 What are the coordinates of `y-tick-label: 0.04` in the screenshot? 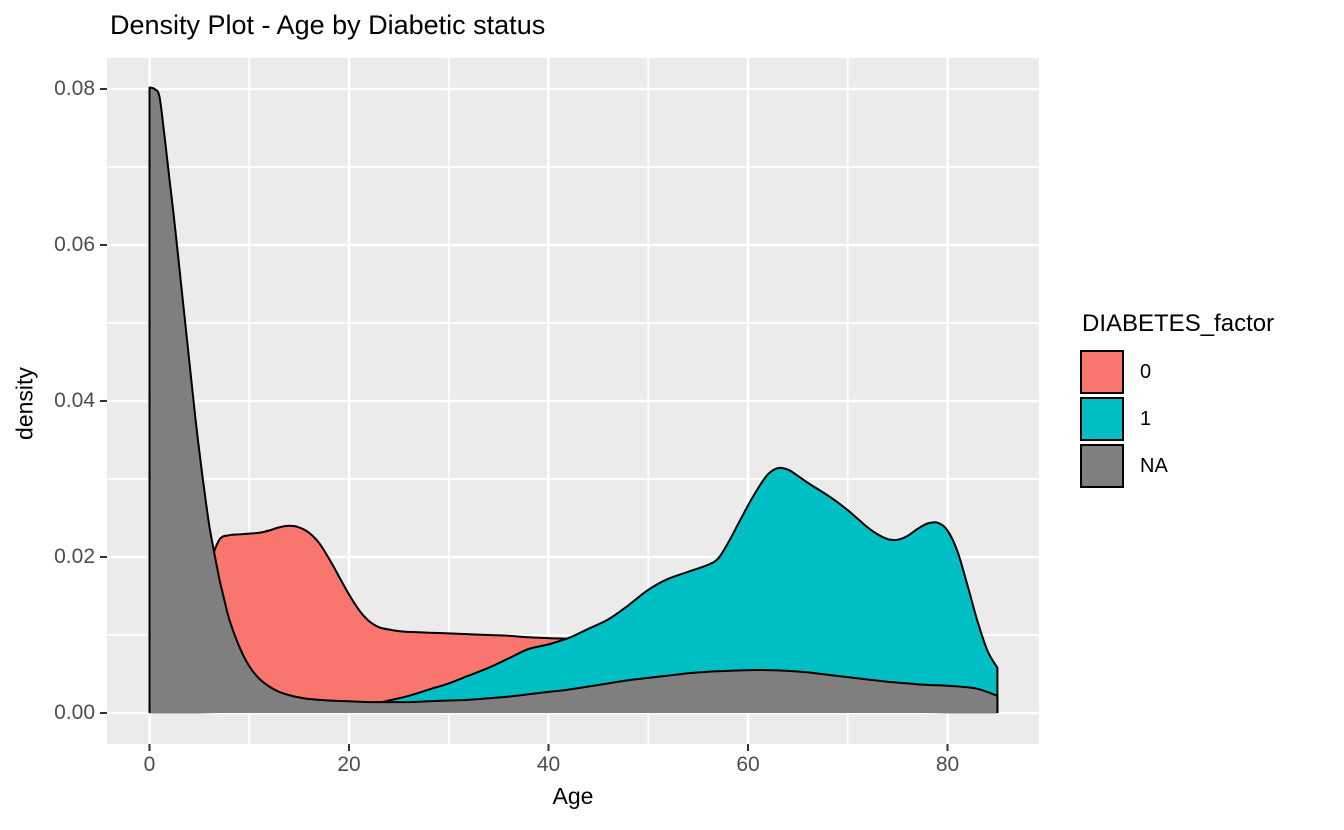 It's located at (74, 400).